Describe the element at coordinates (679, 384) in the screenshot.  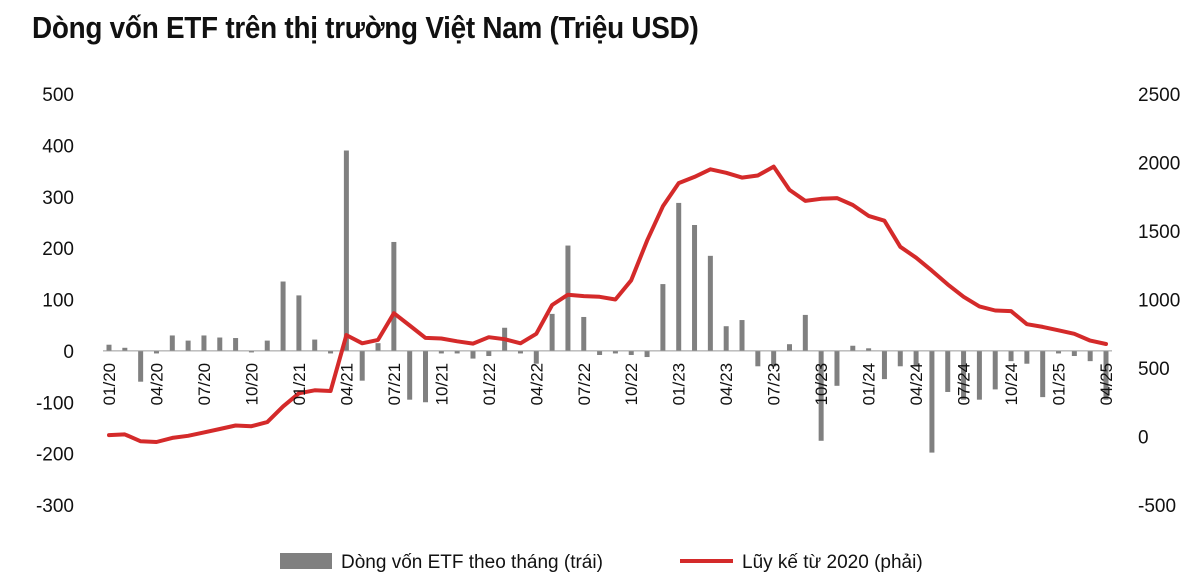
I see `x-tick-label: 01/23` at that location.